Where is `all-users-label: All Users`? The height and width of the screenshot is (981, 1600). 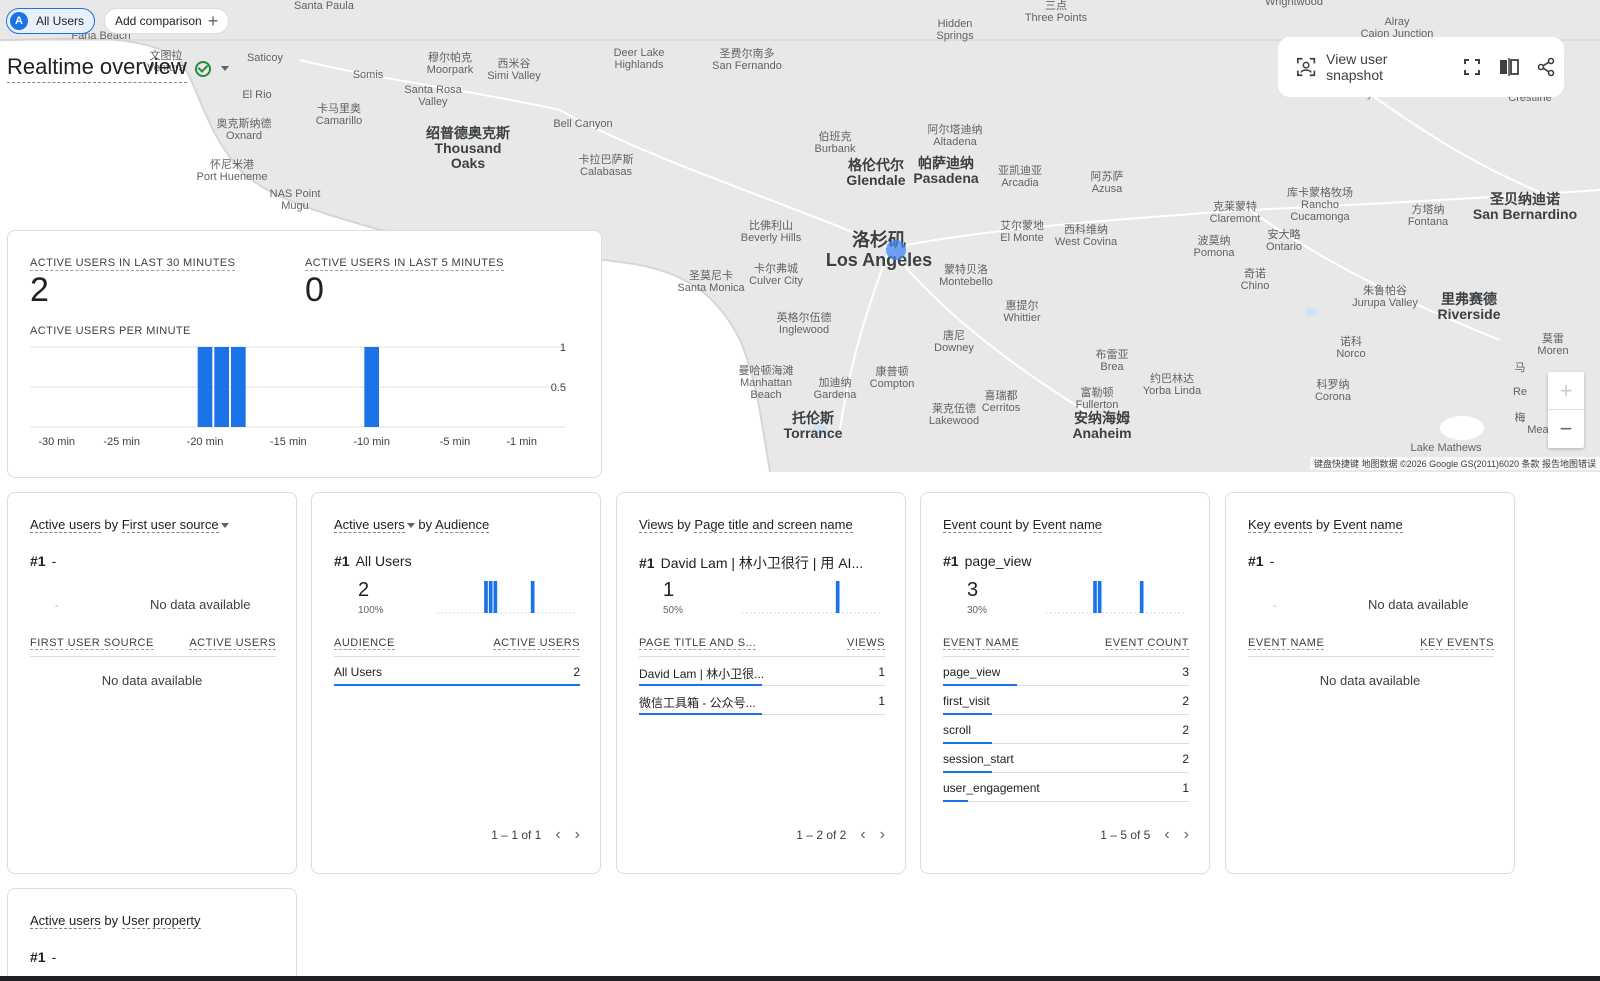
all-users-label: All Users is located at coordinates (60, 21).